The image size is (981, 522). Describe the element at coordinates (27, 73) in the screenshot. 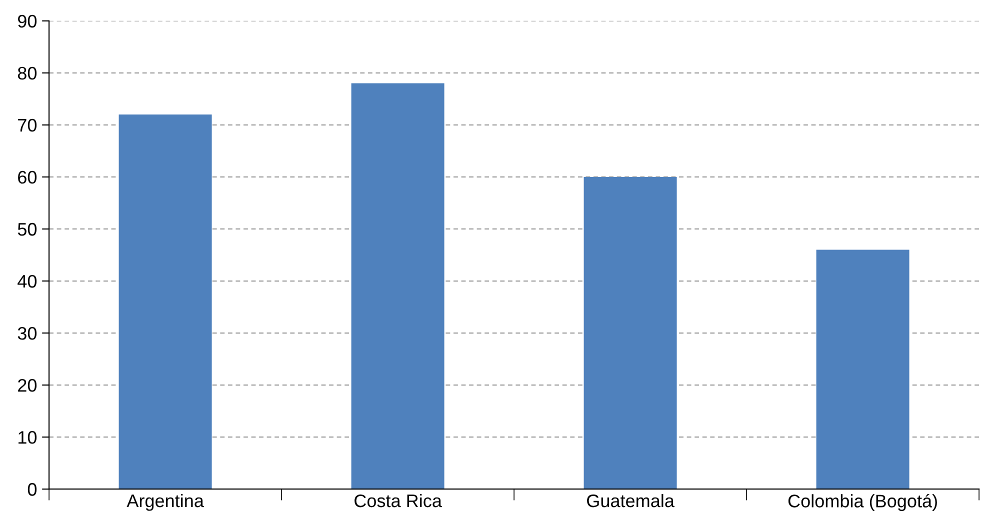

I see `y-tick-label: 80` at that location.